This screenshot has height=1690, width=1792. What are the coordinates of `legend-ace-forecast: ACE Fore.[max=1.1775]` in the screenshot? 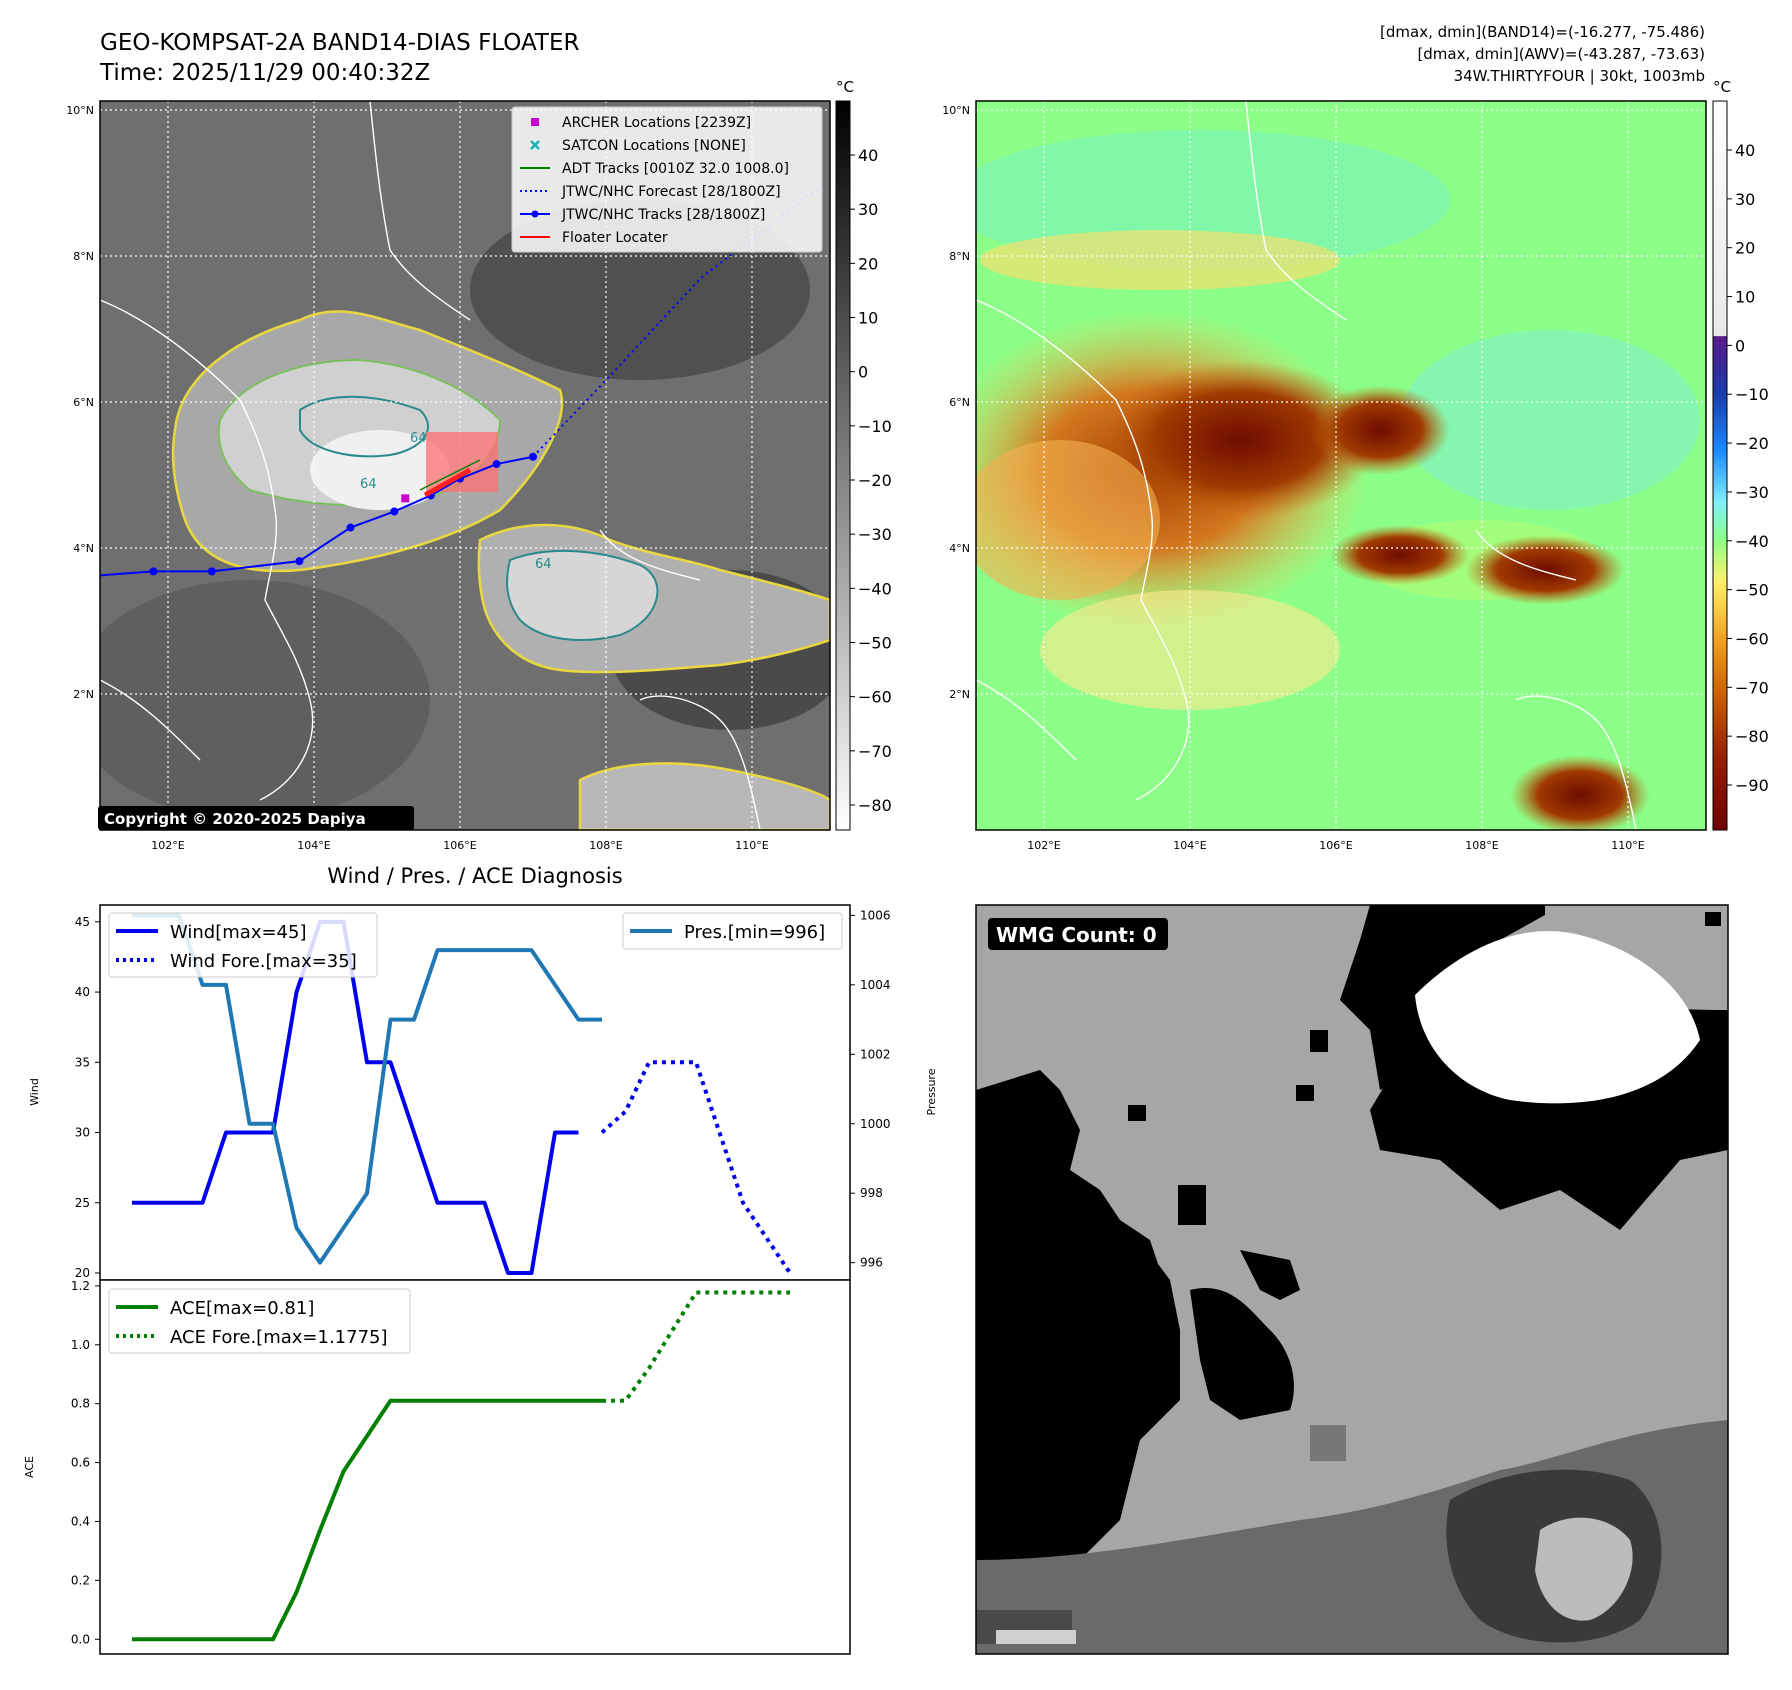 It's located at (279, 1337).